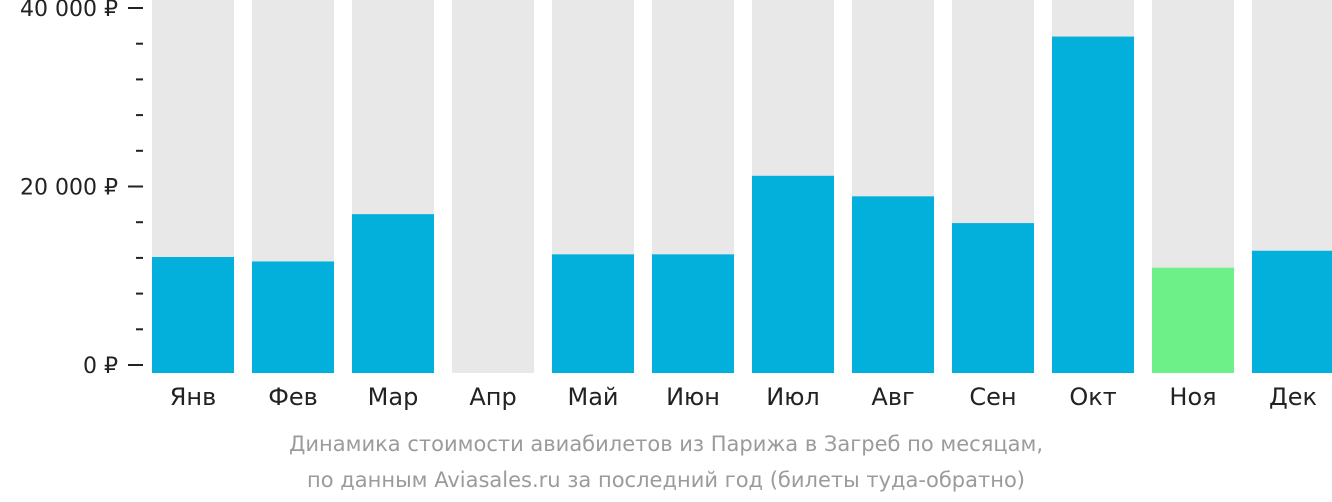 The image size is (1332, 502). I want to click on x-tick-label-month-10: Окт, so click(1092, 397).